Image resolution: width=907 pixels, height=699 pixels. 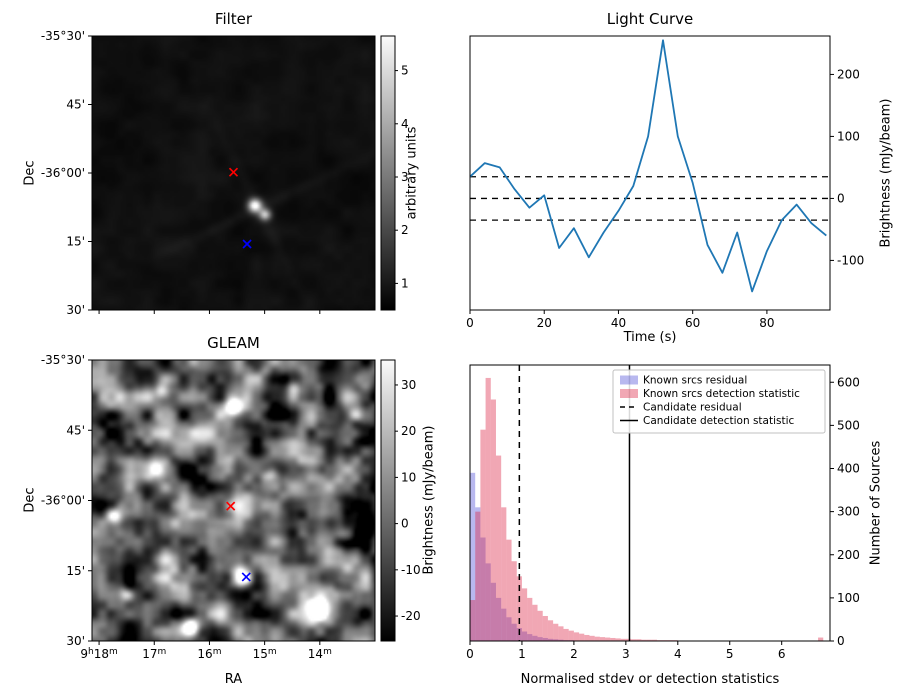 What do you see at coordinates (678, 654) in the screenshot?
I see `histogram-xtick-label: 4` at bounding box center [678, 654].